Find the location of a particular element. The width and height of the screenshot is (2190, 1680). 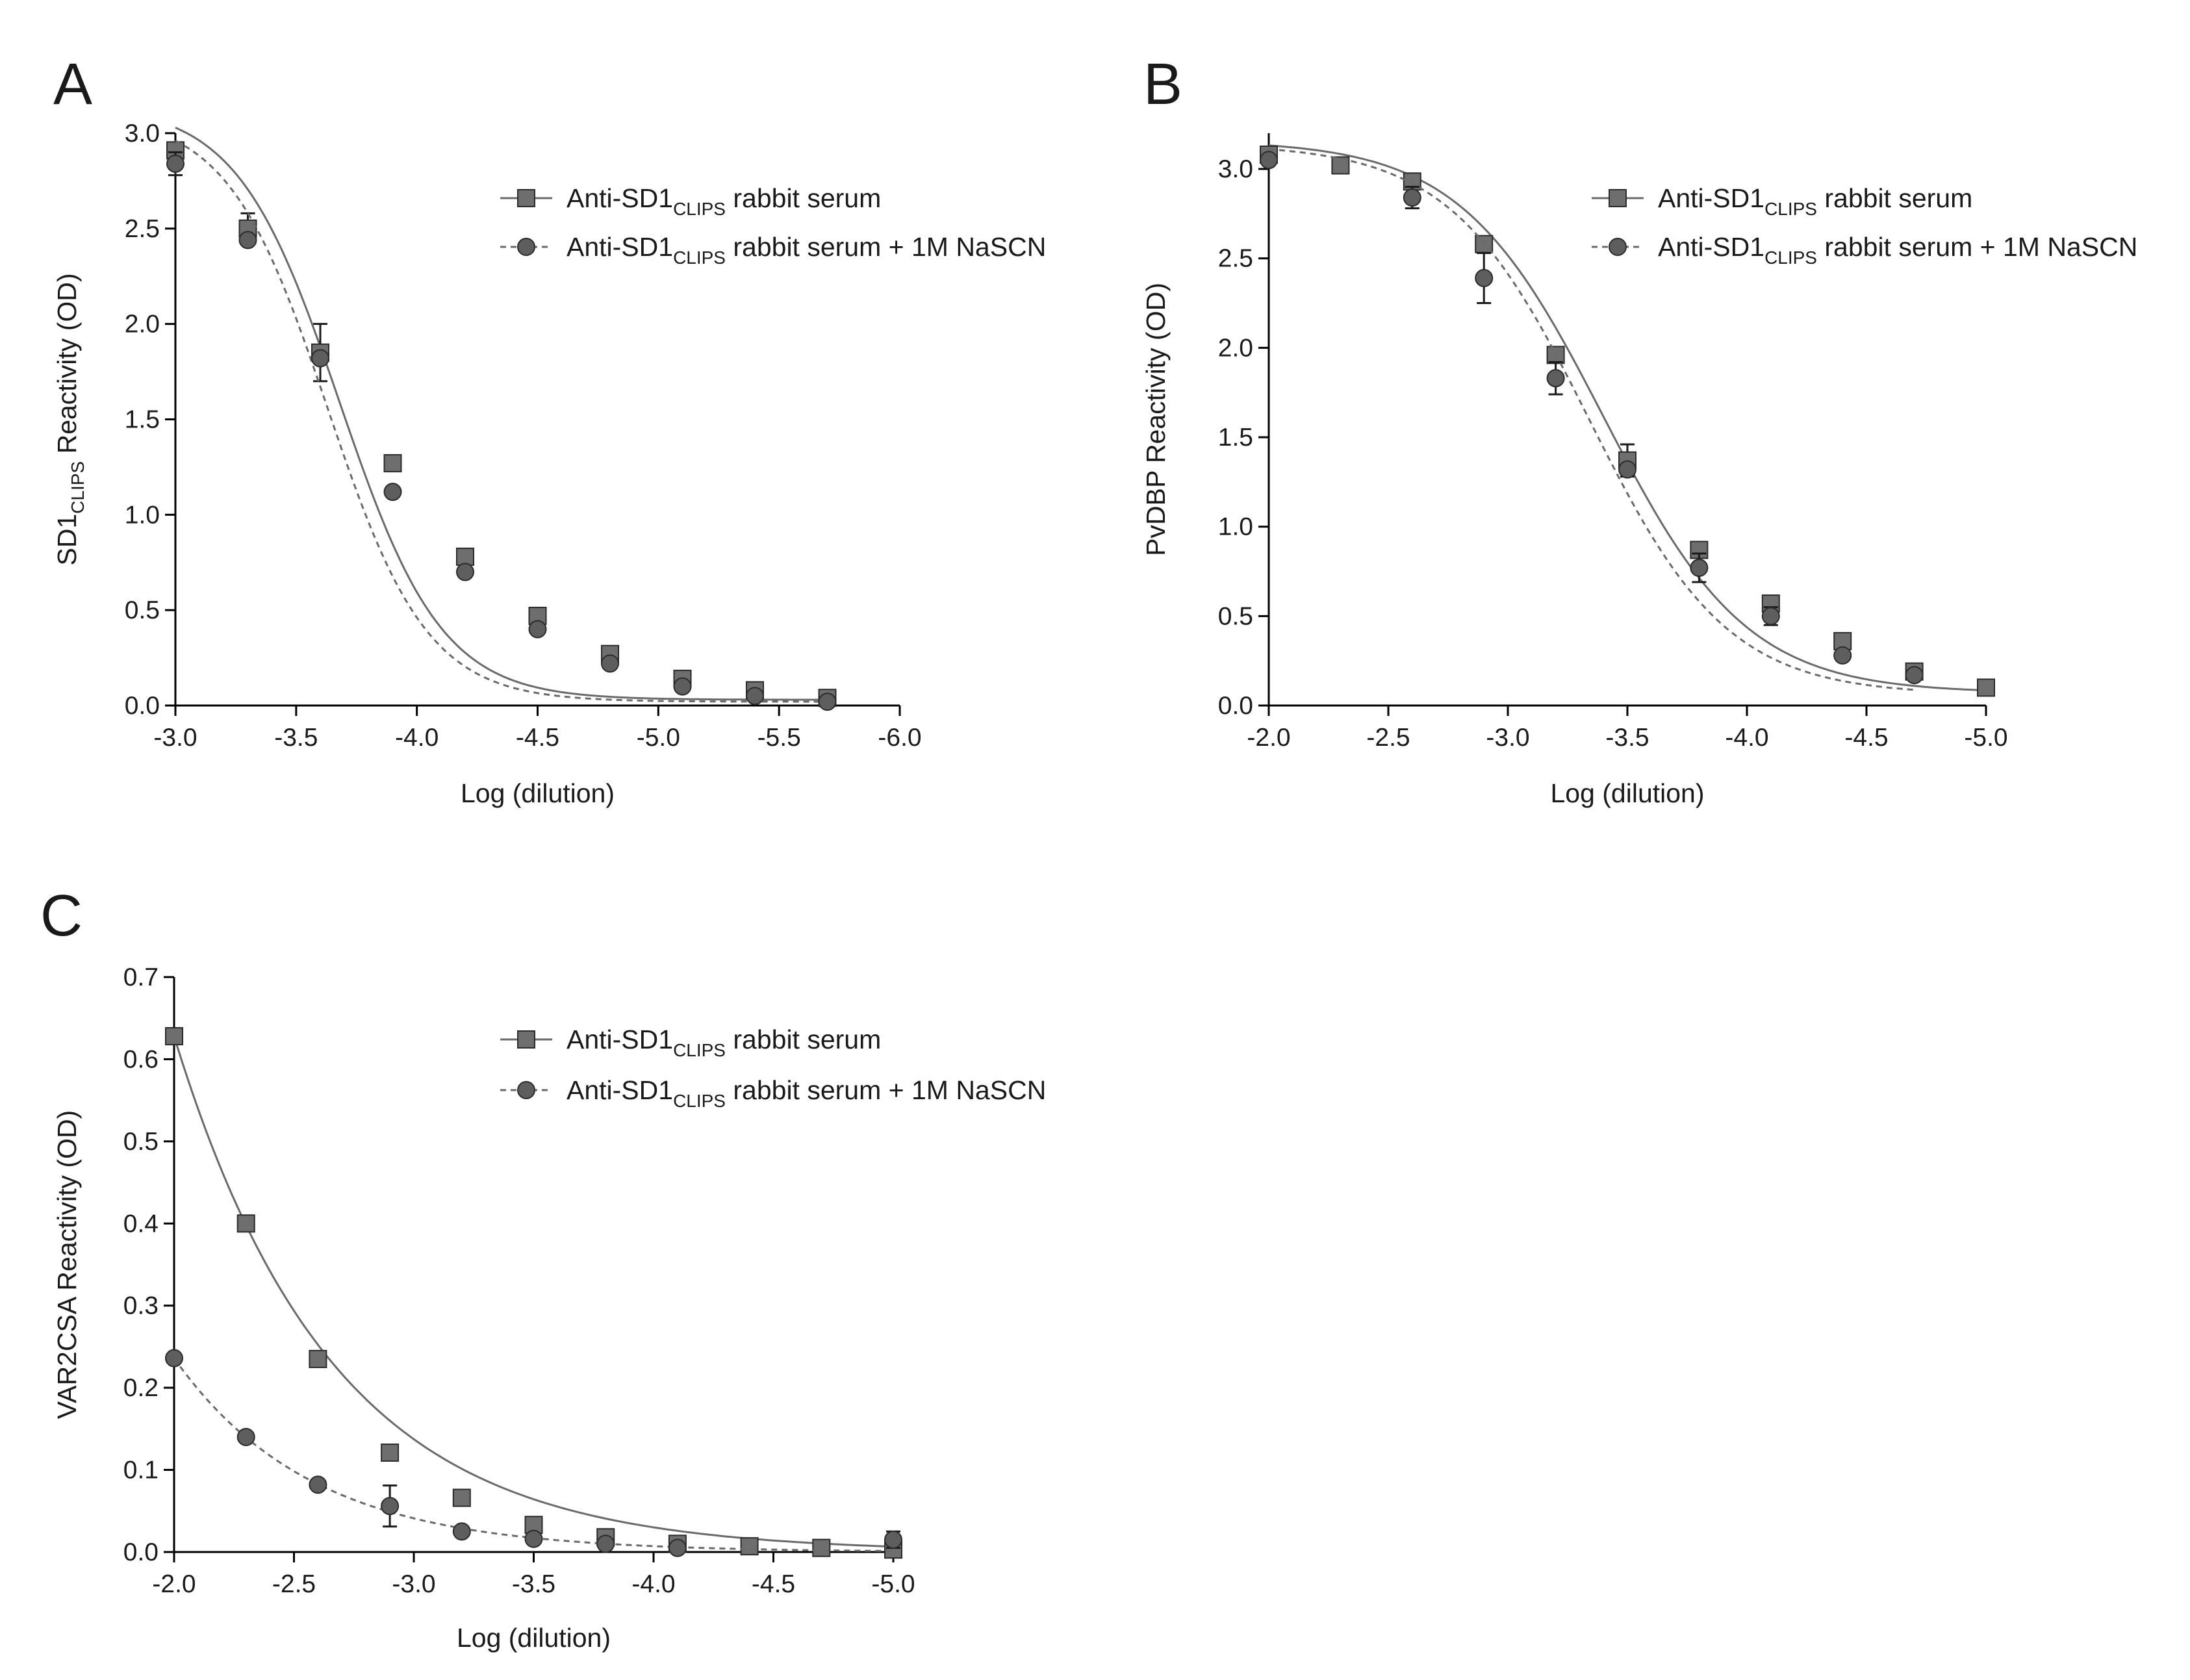

x-tick-label: -6.0 is located at coordinates (899, 738).